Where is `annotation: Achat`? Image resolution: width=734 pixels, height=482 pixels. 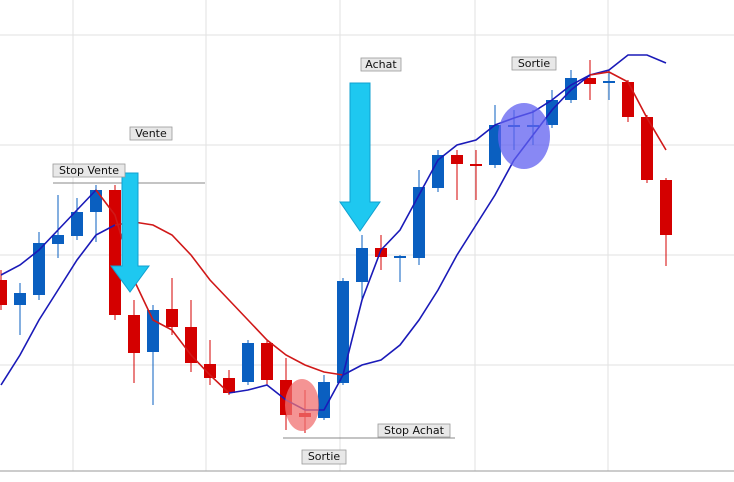
annotation: Achat is located at coordinates (381, 64).